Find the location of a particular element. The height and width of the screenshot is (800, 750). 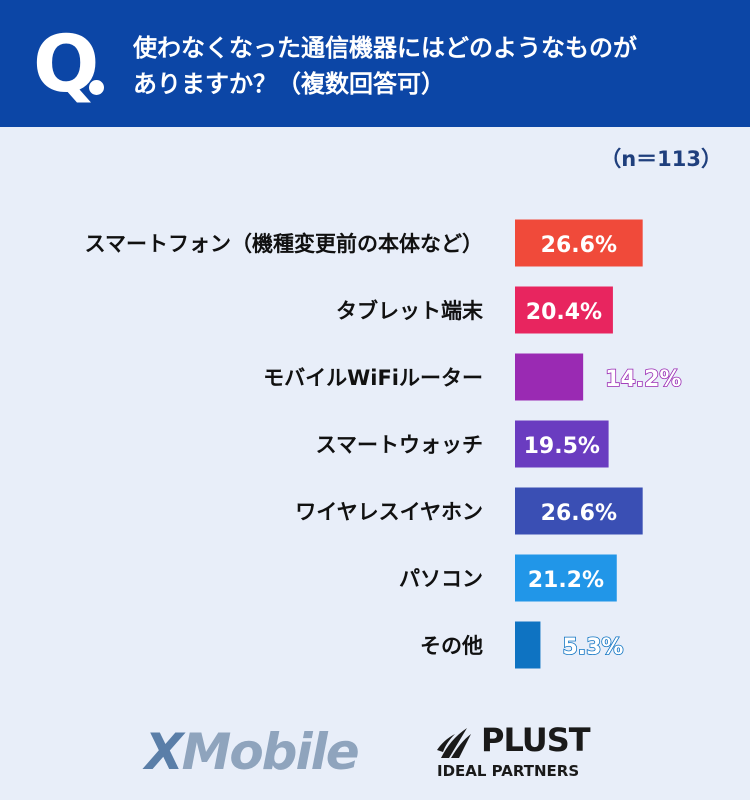

category-label: モバイルWiFiルーター is located at coordinates (373, 378).